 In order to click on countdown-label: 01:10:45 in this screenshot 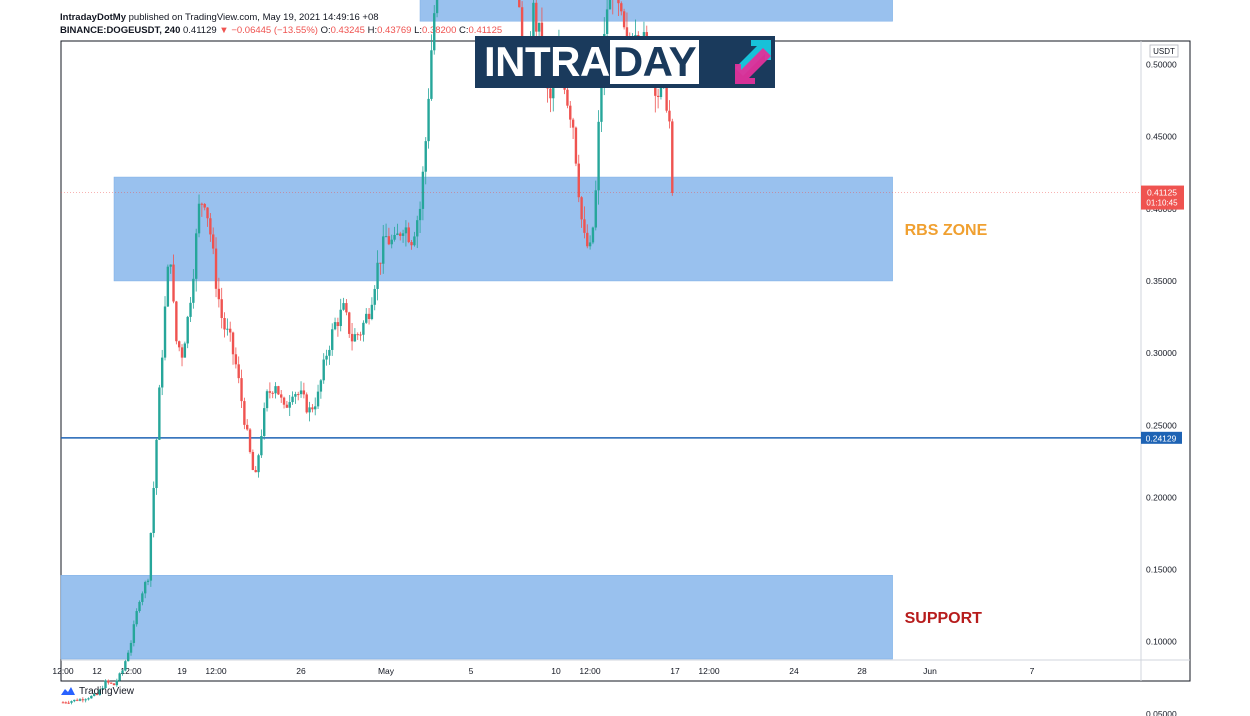, I will do `click(1162, 203)`.